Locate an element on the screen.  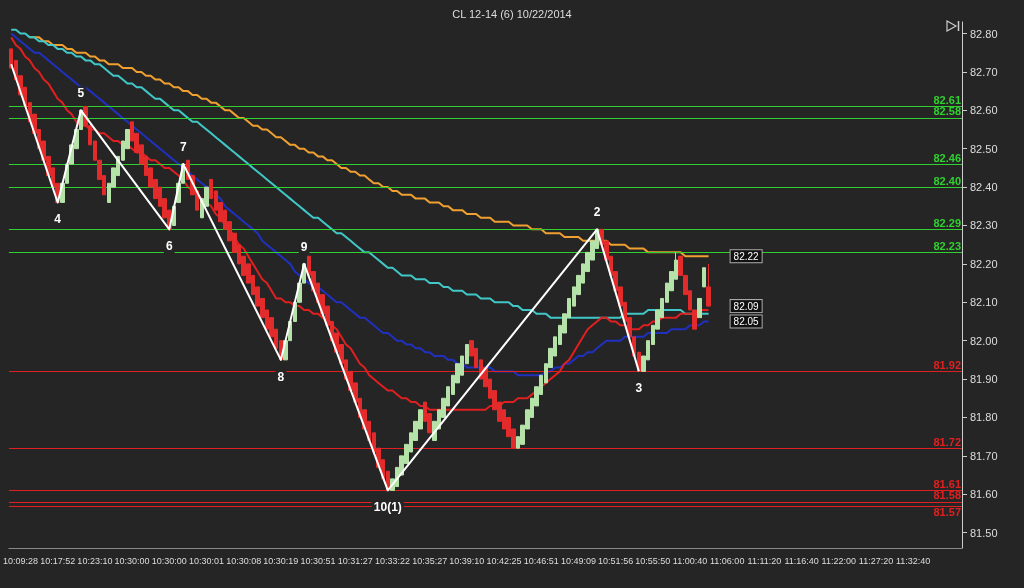
annotation: 6 is located at coordinates (169, 246).